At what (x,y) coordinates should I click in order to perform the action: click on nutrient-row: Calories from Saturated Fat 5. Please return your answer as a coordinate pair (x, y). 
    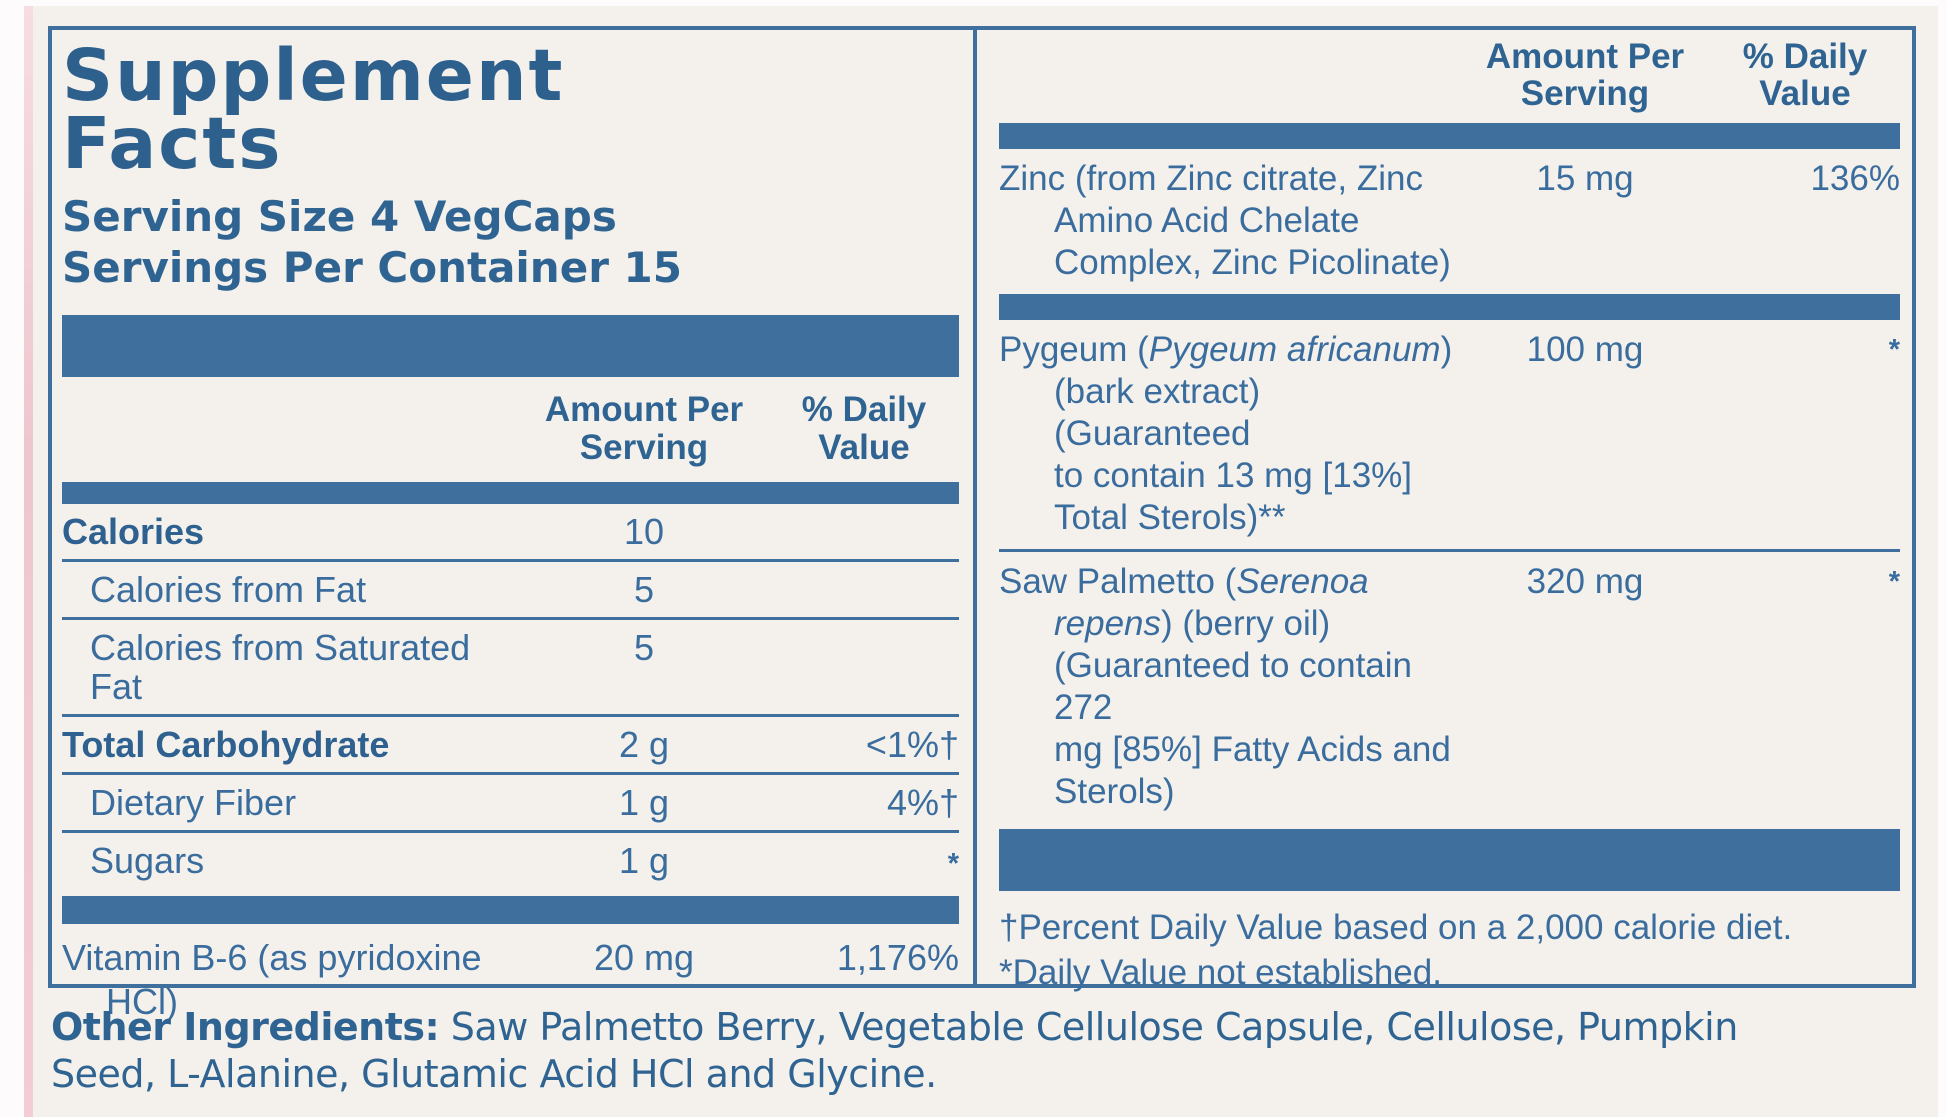
    Looking at the image, I should click on (510, 667).